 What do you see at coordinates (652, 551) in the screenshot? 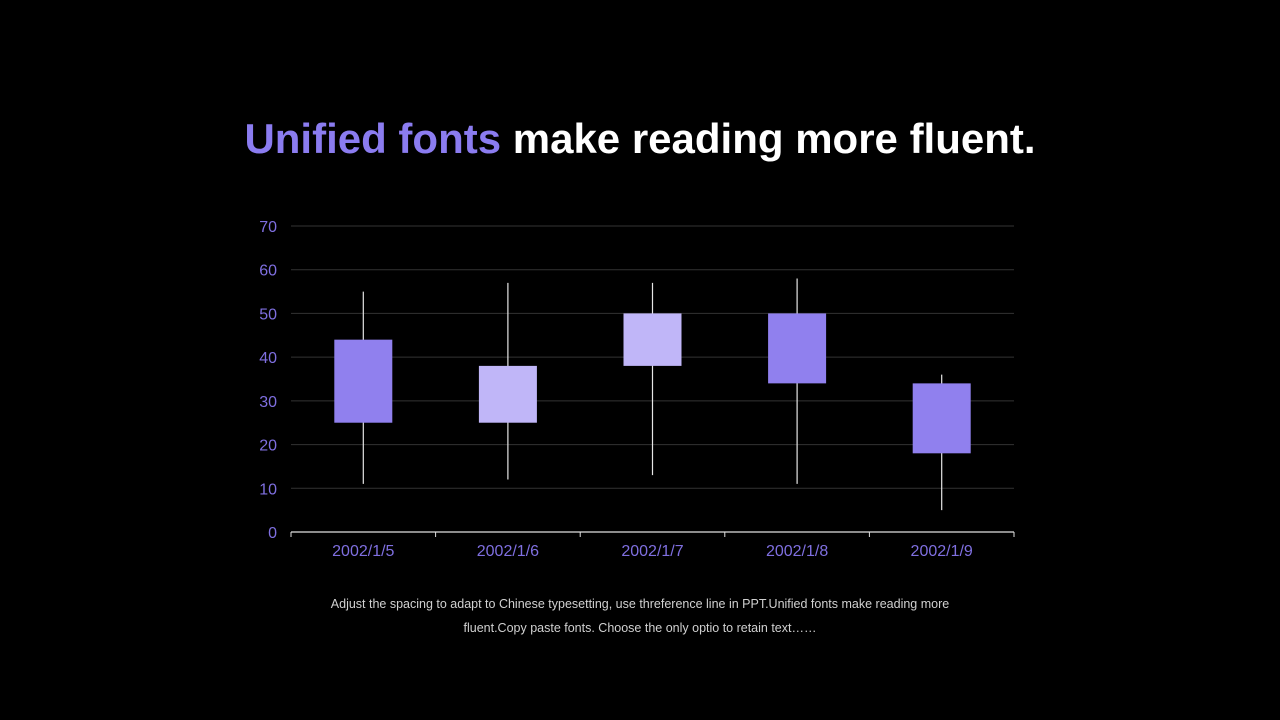
I see `x-tick-label: 2002/1/7` at bounding box center [652, 551].